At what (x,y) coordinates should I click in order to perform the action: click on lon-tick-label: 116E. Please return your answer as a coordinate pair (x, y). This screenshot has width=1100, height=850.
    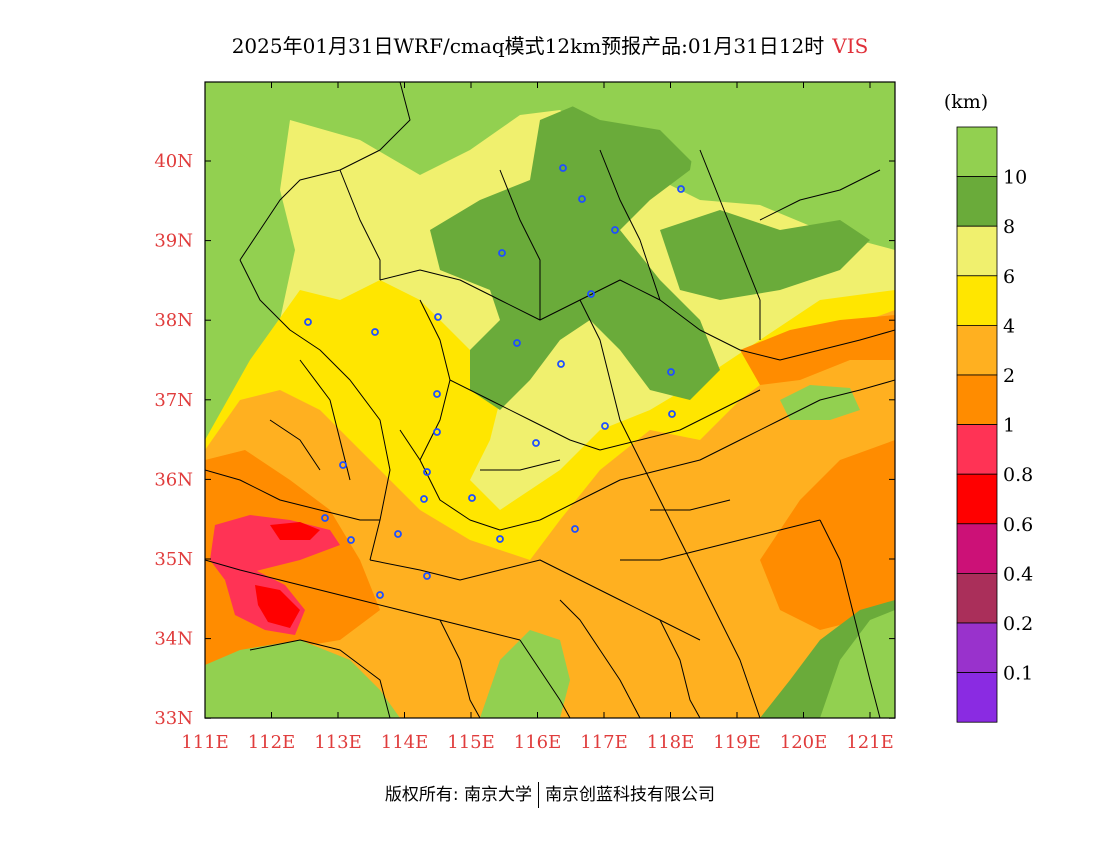
    Looking at the image, I should click on (538, 742).